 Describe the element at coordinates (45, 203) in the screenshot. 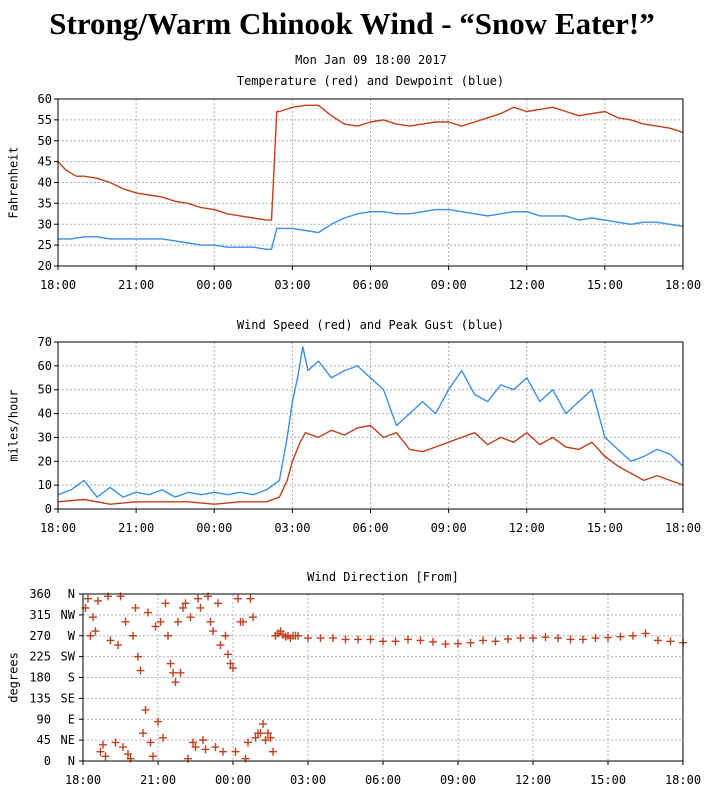

I see `y-tick-label: 35` at that location.